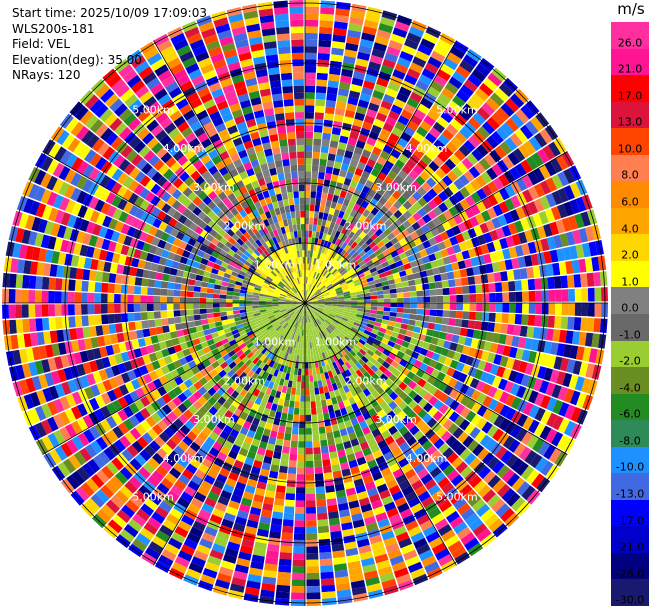  What do you see at coordinates (630, 388) in the screenshot?
I see `colorbar-tick-label: -4.0` at bounding box center [630, 388].